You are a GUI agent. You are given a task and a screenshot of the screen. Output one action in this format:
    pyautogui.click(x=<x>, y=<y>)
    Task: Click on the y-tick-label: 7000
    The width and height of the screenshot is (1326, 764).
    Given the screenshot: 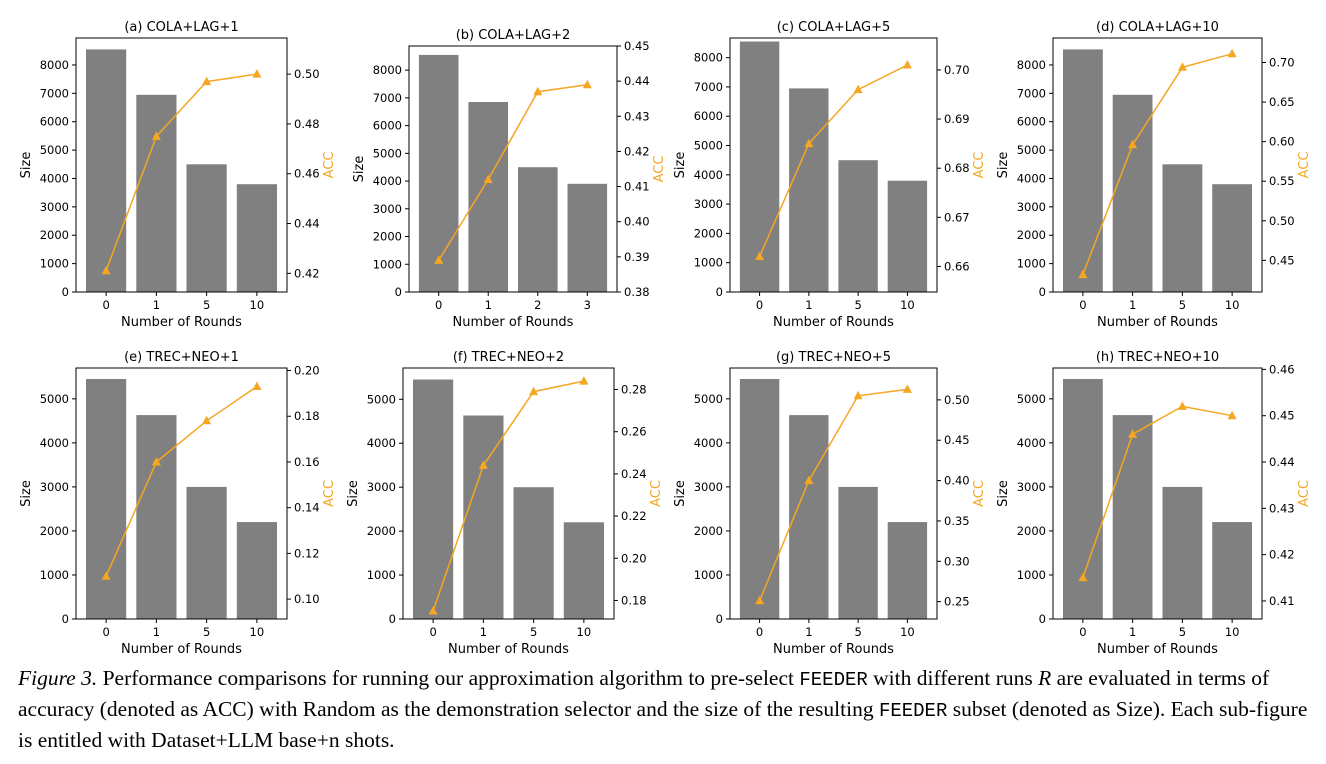 What is the action you would take?
    pyautogui.click(x=708, y=87)
    